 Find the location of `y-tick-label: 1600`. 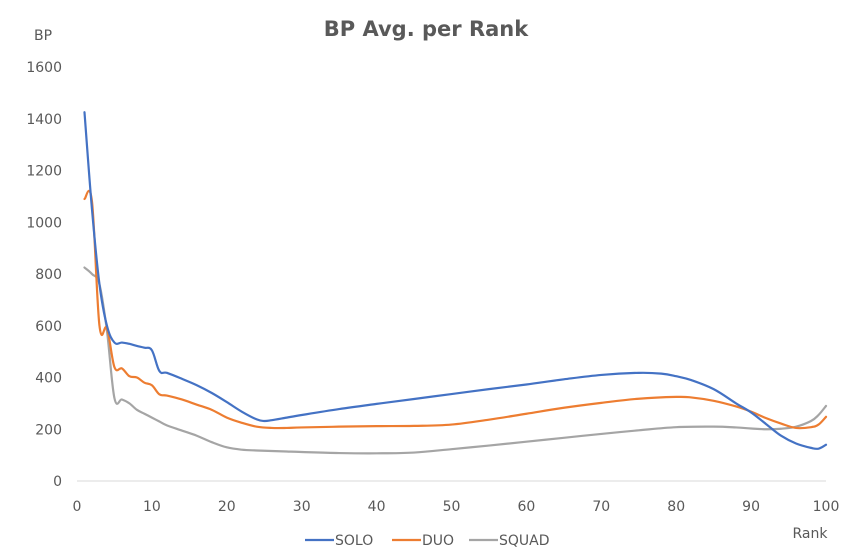

y-tick-label: 1600 is located at coordinates (44, 68).